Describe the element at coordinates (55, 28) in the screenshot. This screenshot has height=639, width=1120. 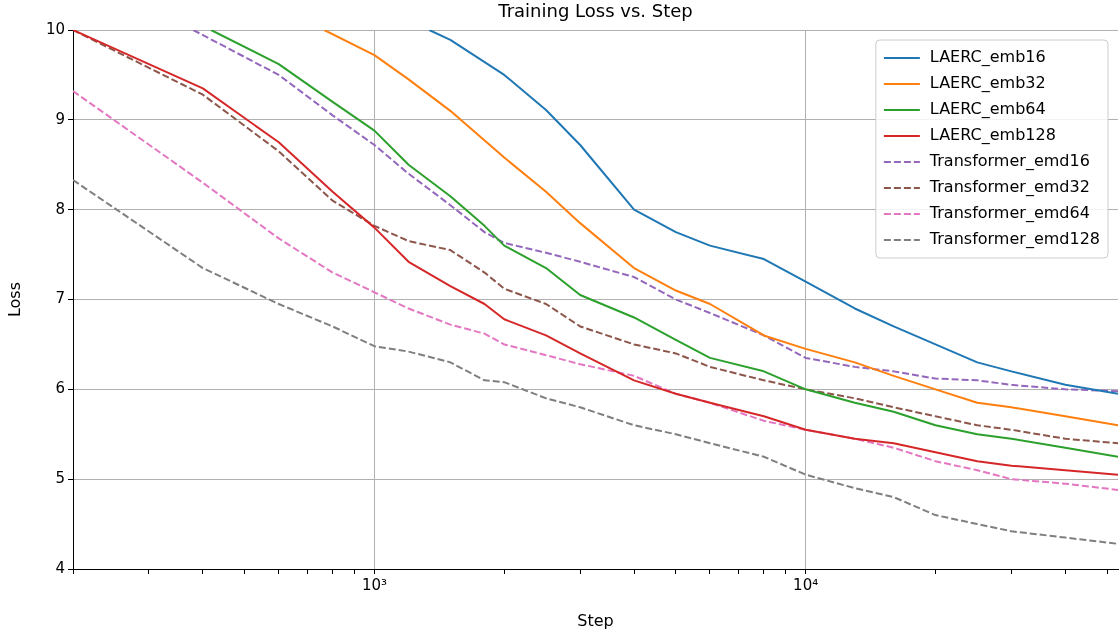
I see `y-tick-label: 10` at that location.